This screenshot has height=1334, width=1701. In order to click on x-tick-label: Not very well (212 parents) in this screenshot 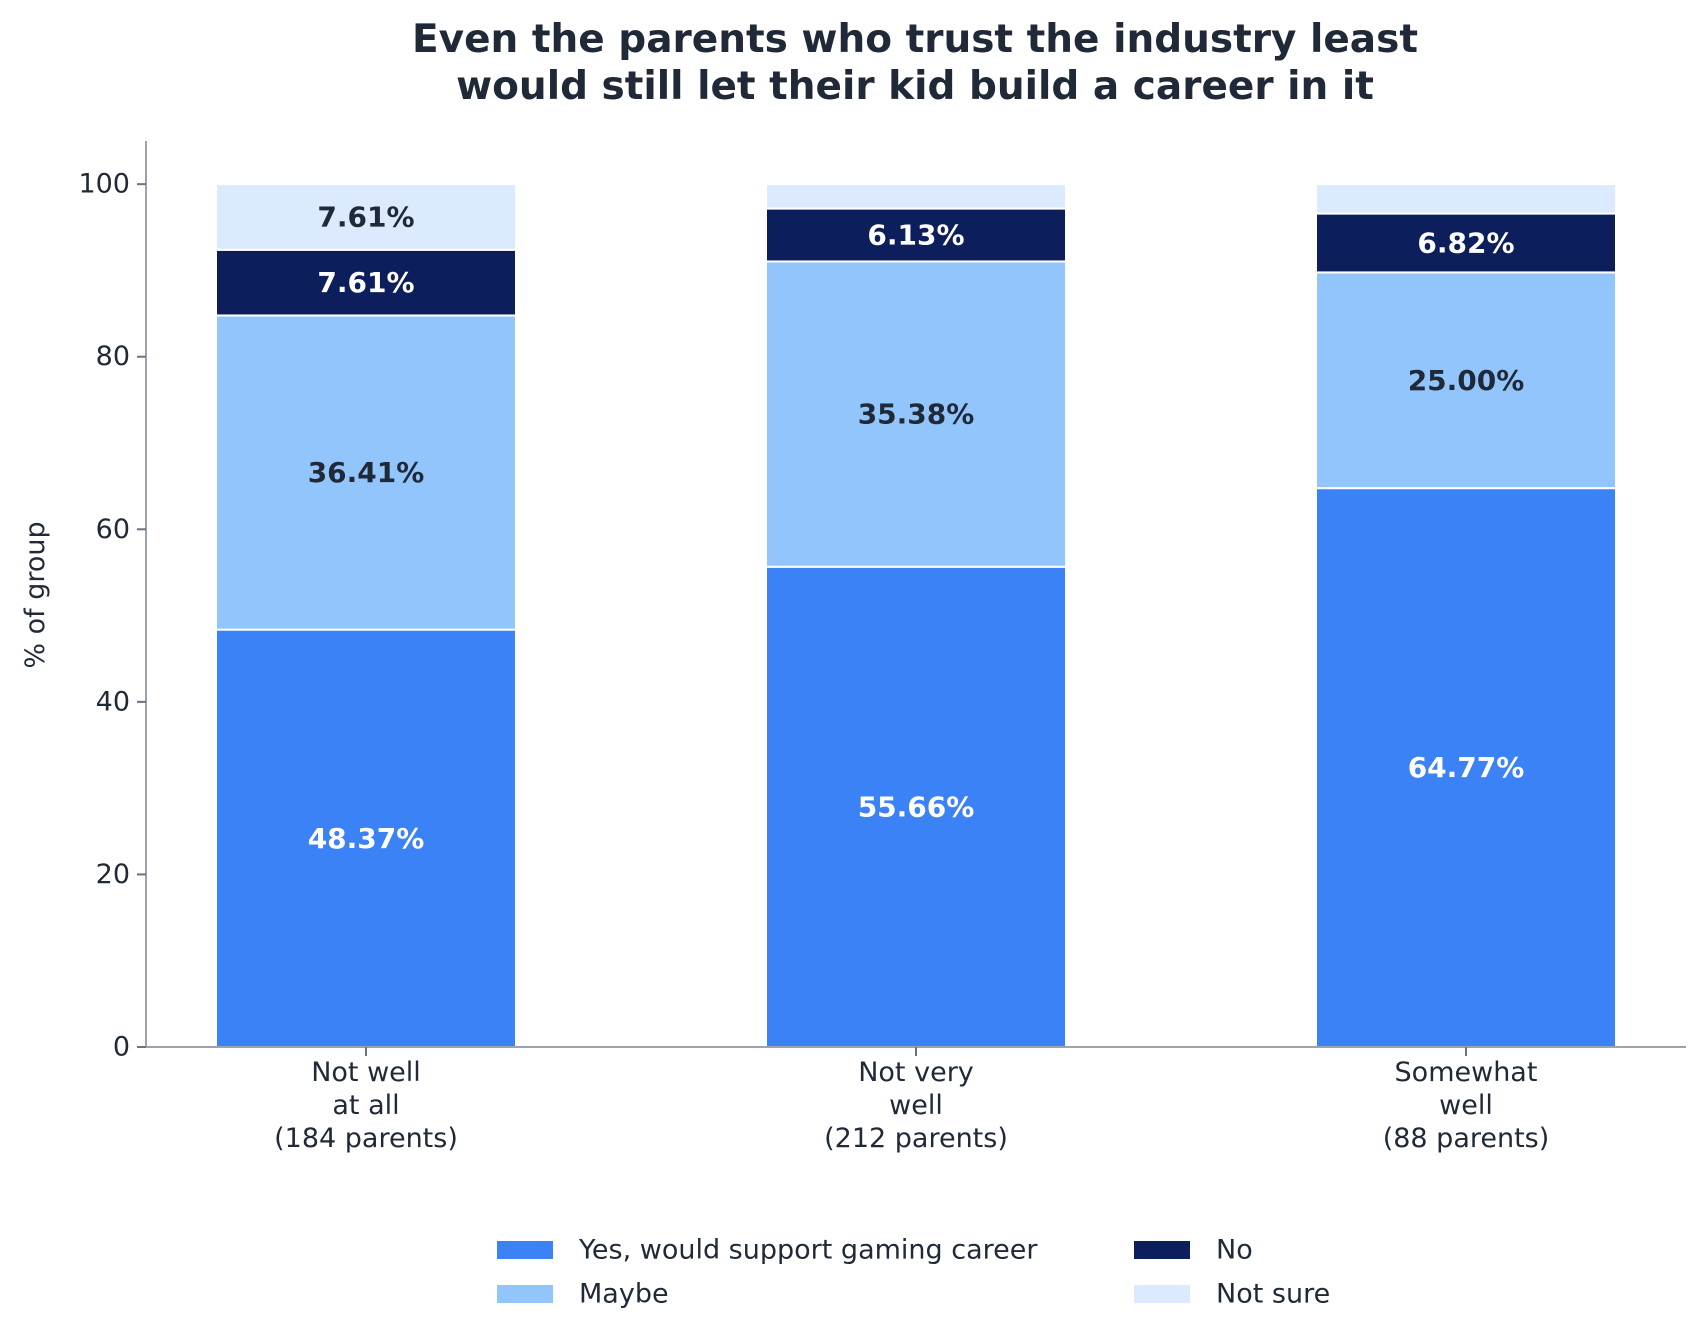, I will do `click(916, 1105)`.